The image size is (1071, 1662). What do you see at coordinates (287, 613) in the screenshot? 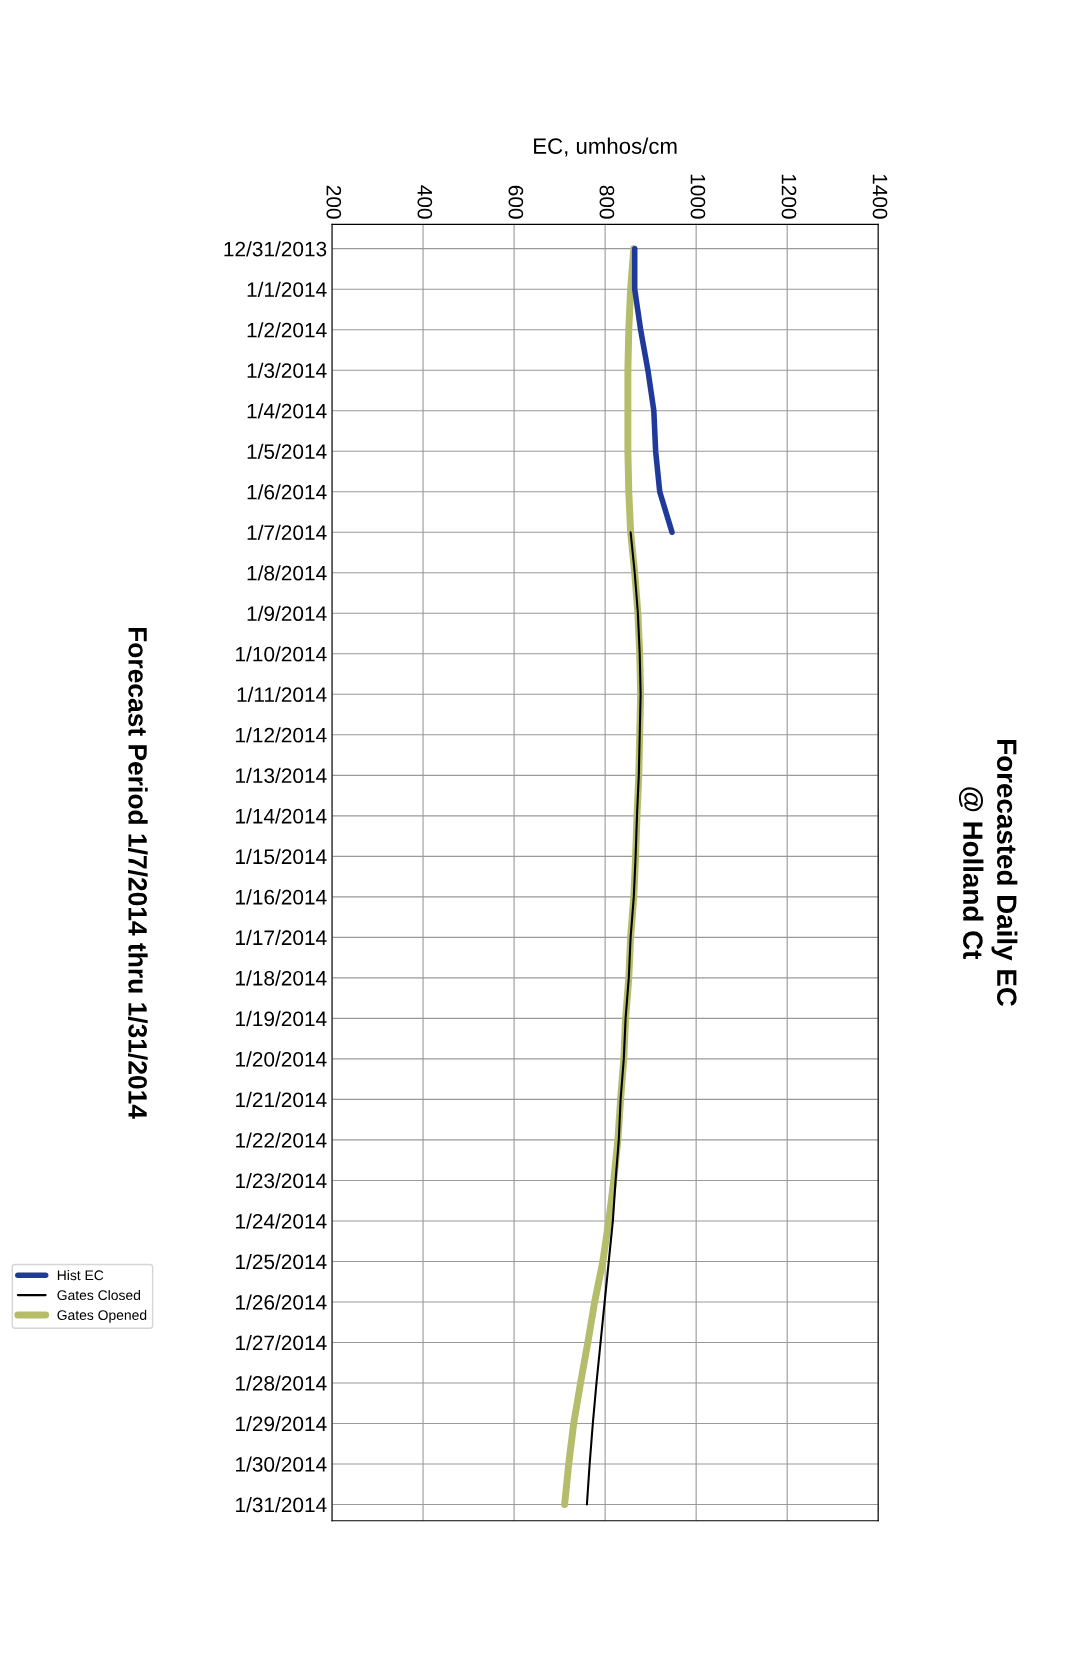
I see `y-tick-label: 1/9/2014` at bounding box center [287, 613].